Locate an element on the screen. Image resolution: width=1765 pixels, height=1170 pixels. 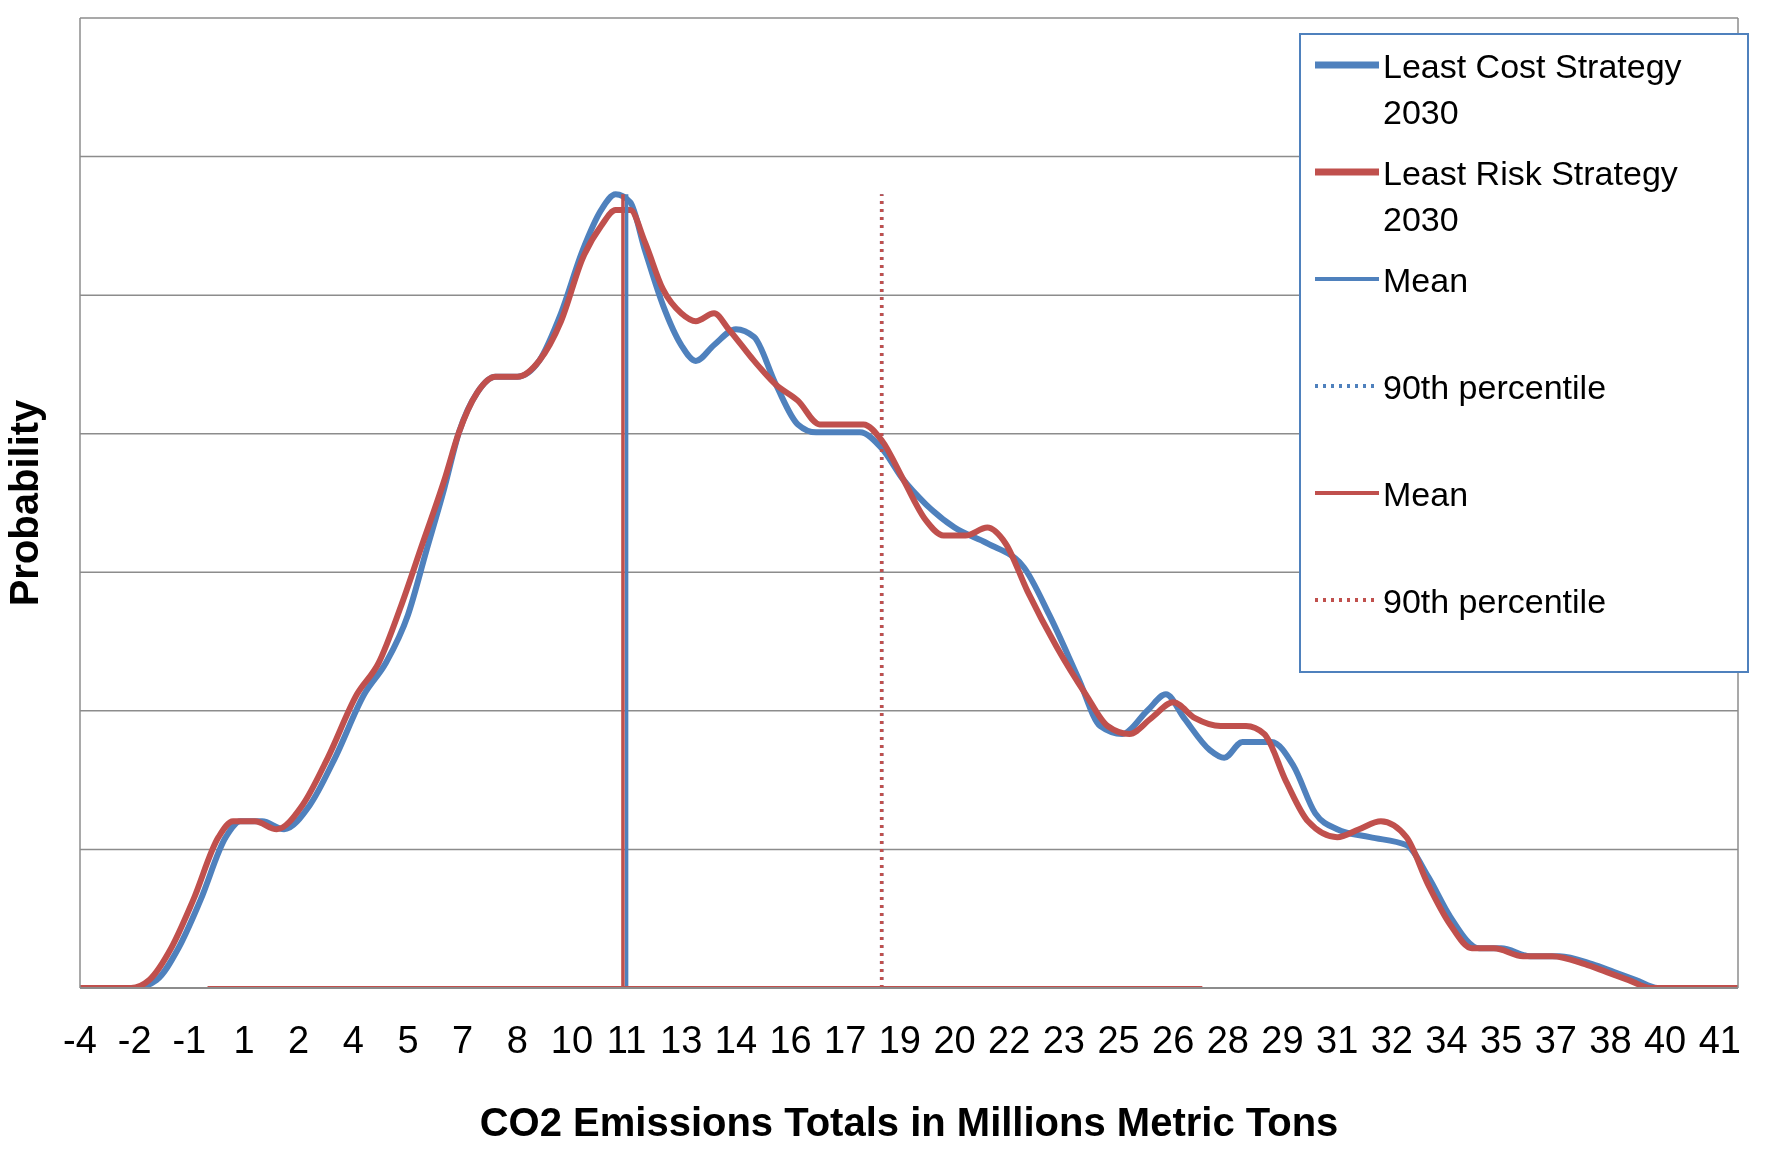
x-tick-label: -1 is located at coordinates (189, 1039).